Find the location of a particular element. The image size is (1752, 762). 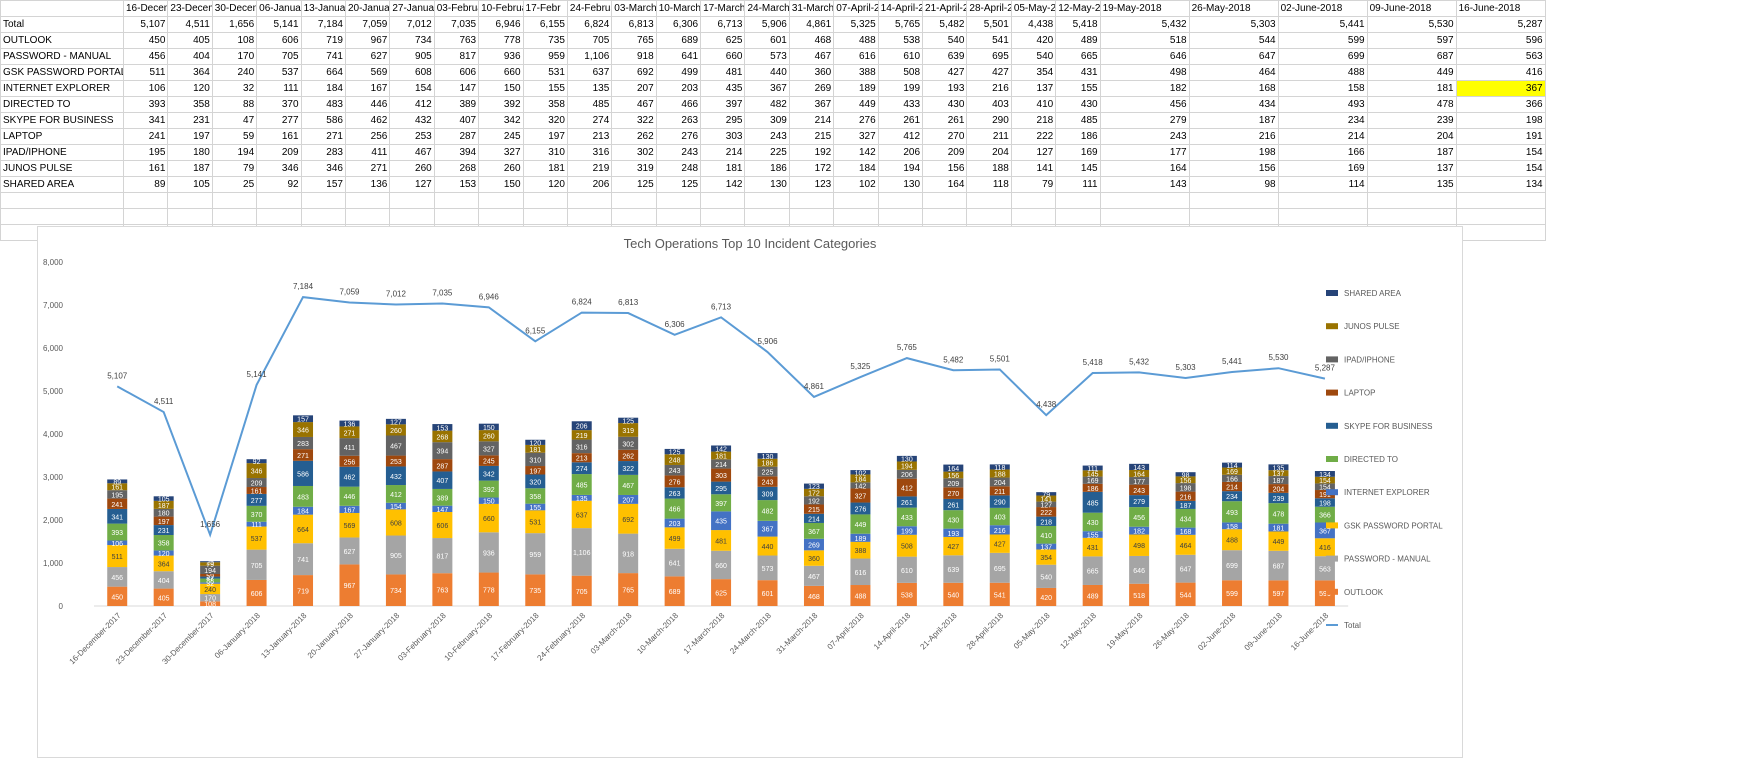

value-cell: 157 is located at coordinates (323, 184).